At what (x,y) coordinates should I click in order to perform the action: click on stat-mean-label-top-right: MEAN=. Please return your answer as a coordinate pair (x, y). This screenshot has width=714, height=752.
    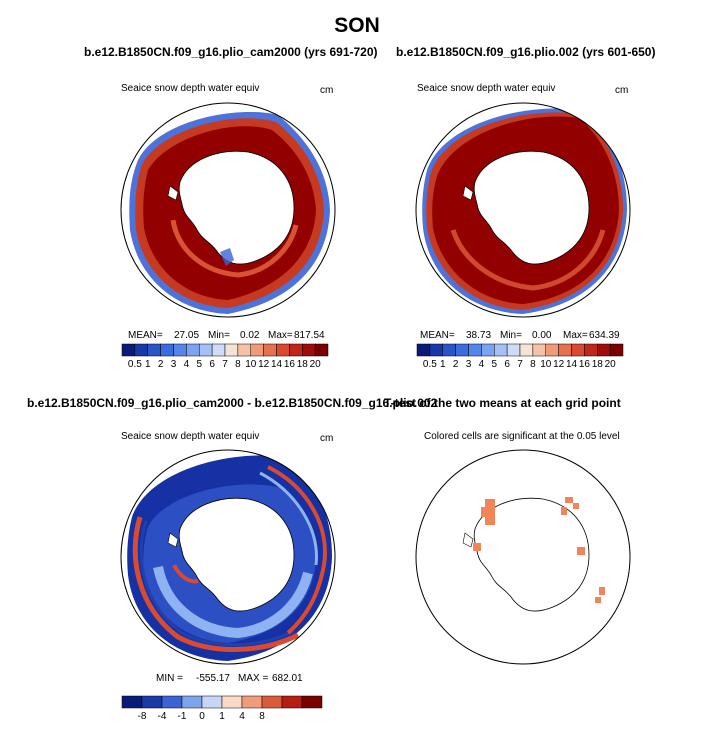
    Looking at the image, I should click on (437, 335).